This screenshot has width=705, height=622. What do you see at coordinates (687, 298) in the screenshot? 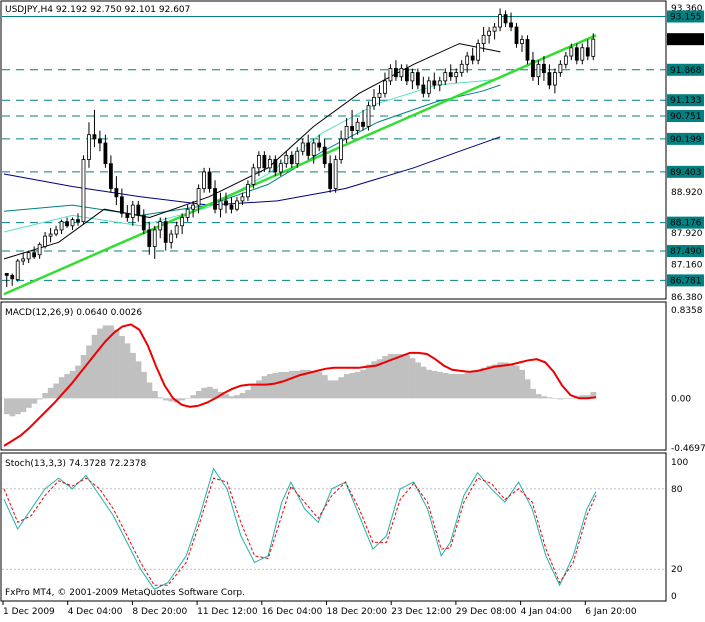
I see `price-tick-label: 86.380` at bounding box center [687, 298].